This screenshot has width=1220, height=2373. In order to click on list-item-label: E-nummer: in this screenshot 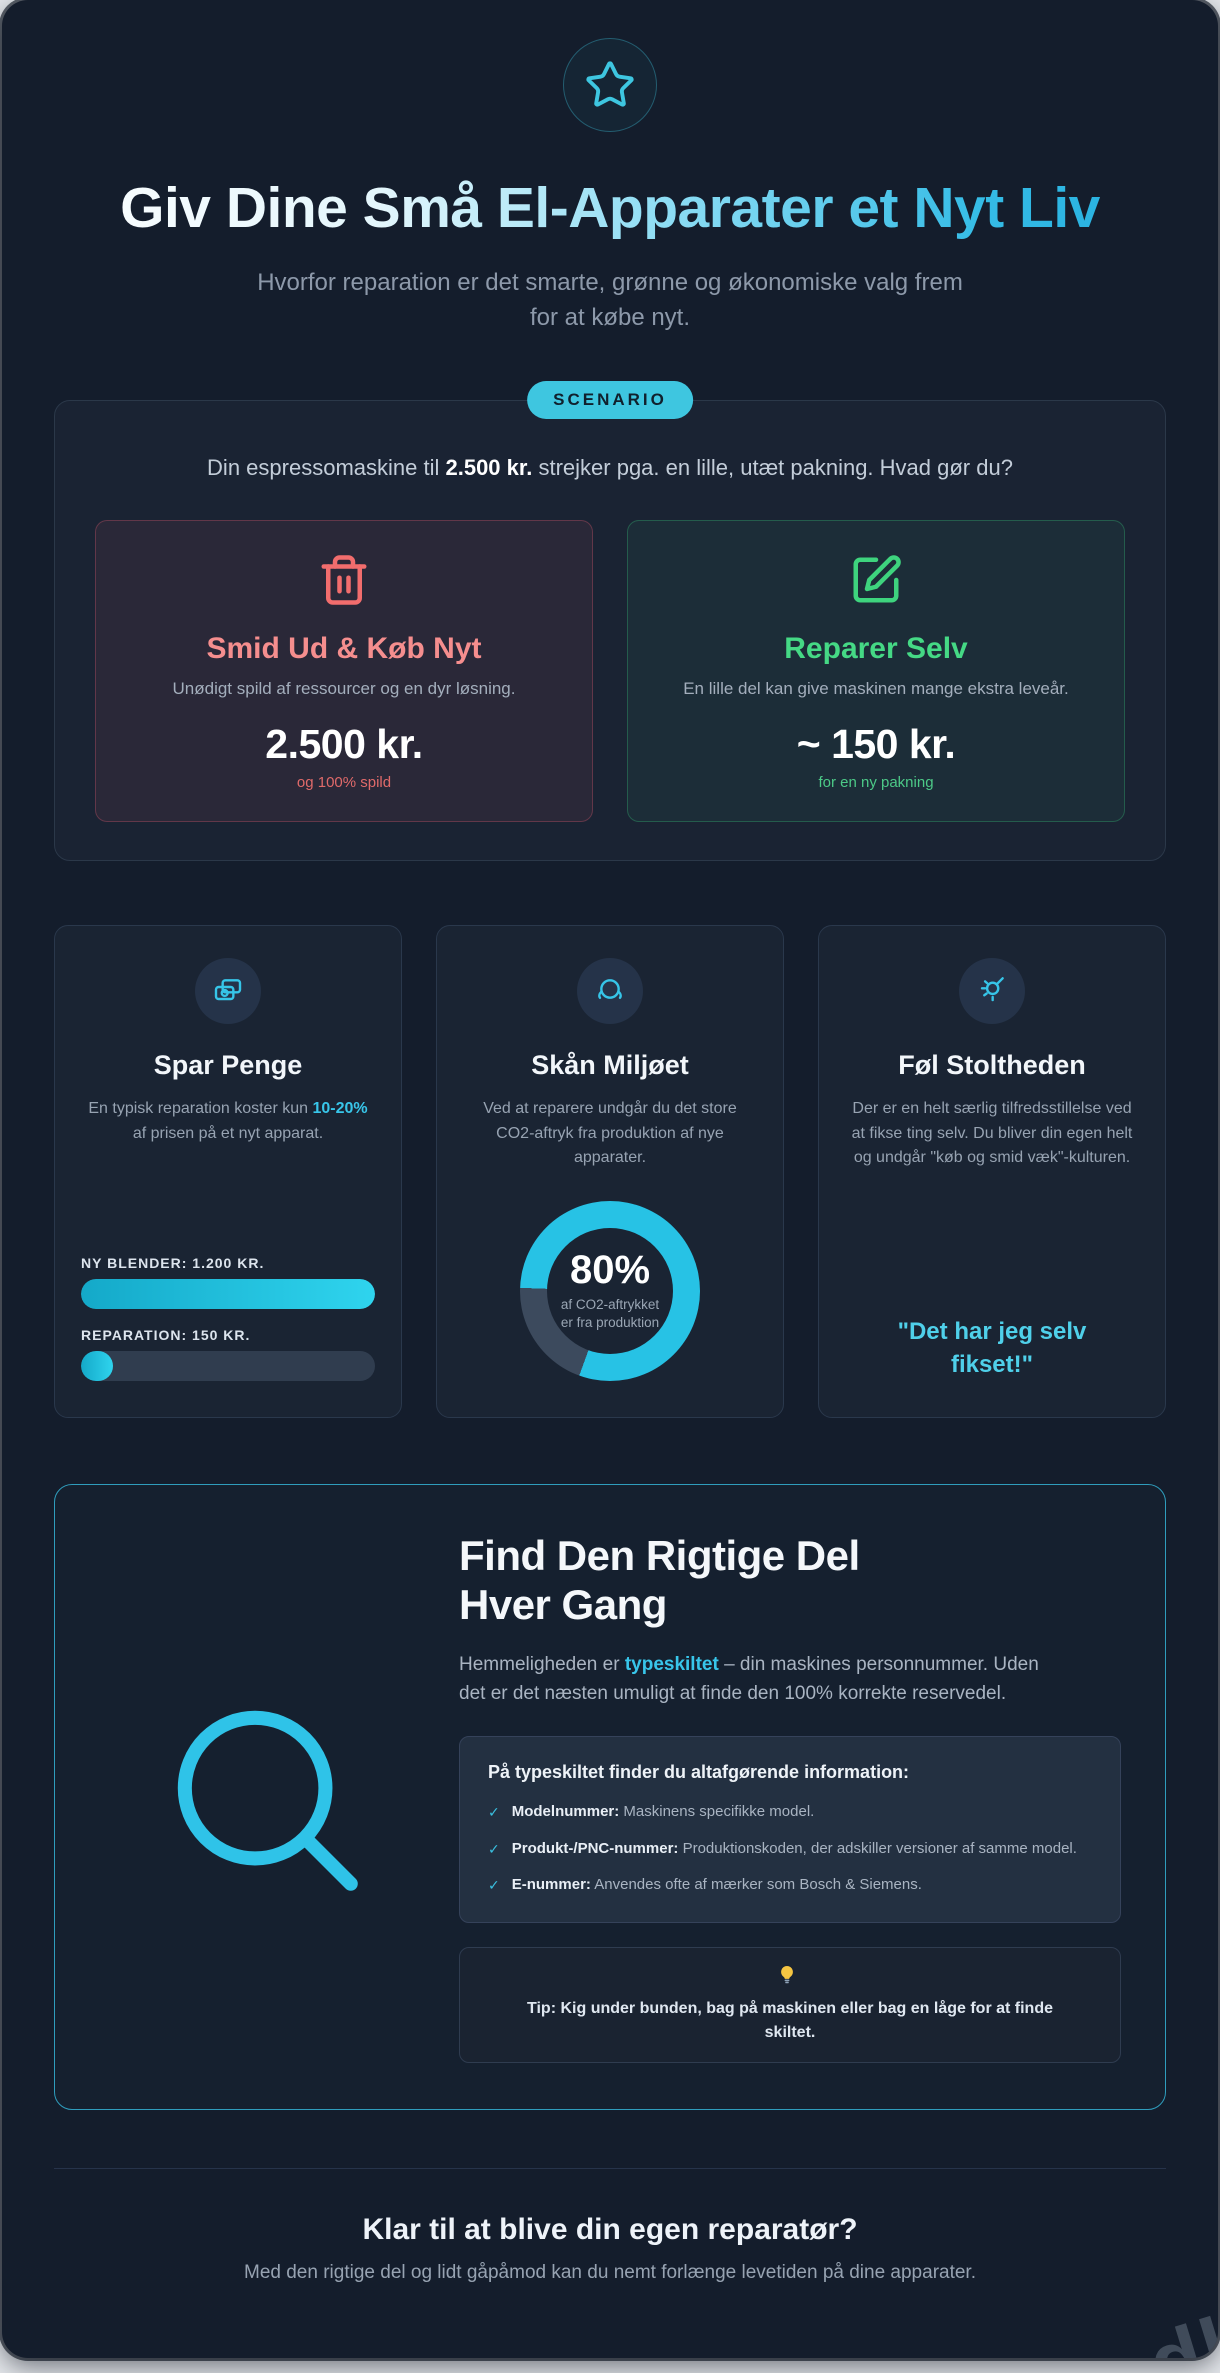, I will do `click(551, 1885)`.